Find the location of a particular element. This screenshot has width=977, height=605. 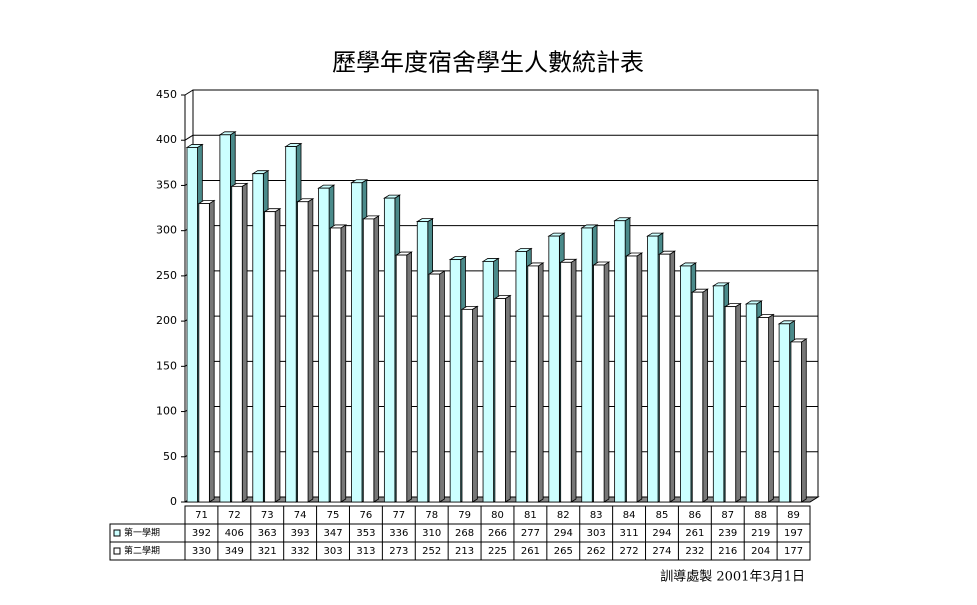

data-label: 265 is located at coordinates (563, 551).